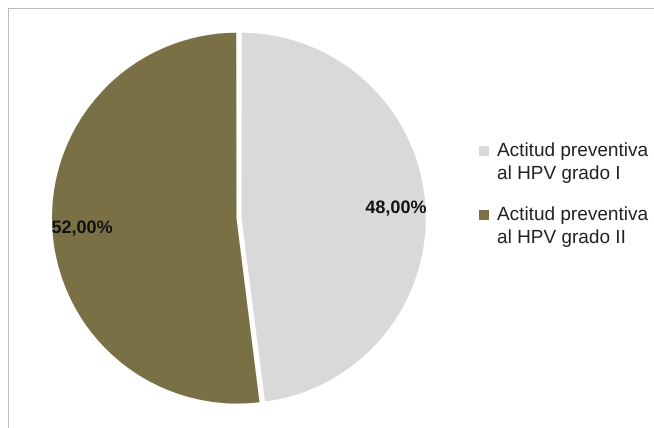 The image size is (654, 428). What do you see at coordinates (573, 162) in the screenshot?
I see `legend-label: Actitud preventiva al HPV grado I` at bounding box center [573, 162].